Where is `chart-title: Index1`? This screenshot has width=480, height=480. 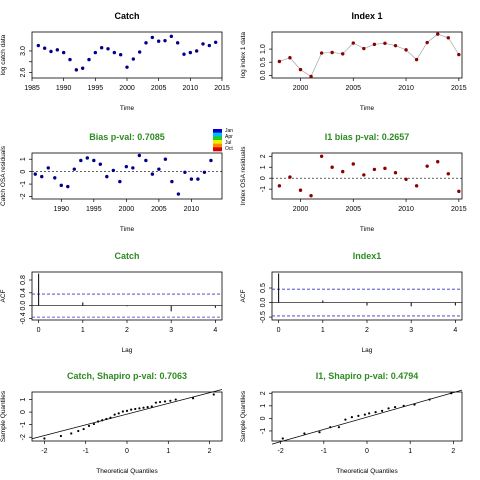 chart-title: Index1 is located at coordinates (367, 256).